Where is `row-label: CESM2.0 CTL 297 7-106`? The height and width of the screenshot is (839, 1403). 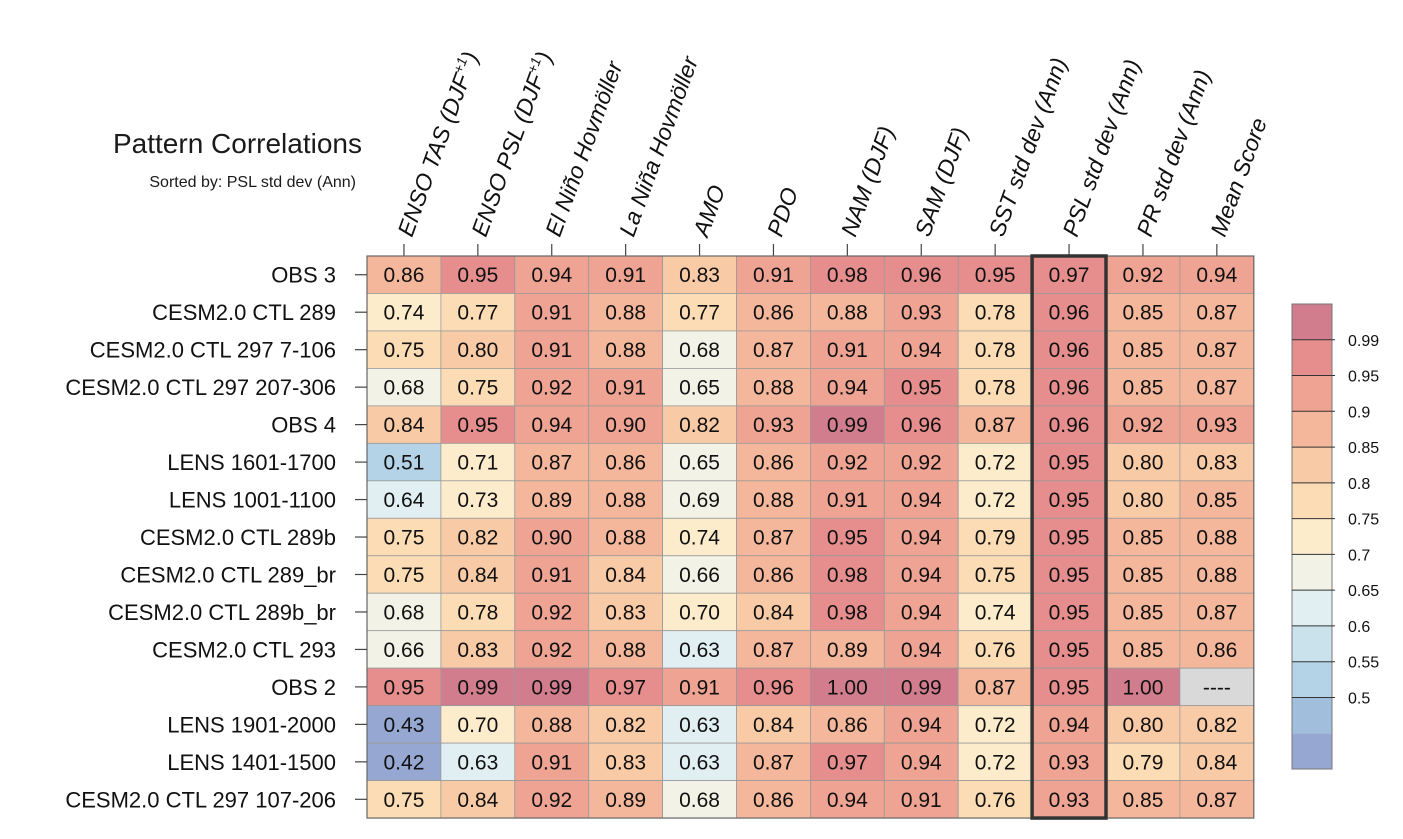 row-label: CESM2.0 CTL 297 7-106 is located at coordinates (213, 350).